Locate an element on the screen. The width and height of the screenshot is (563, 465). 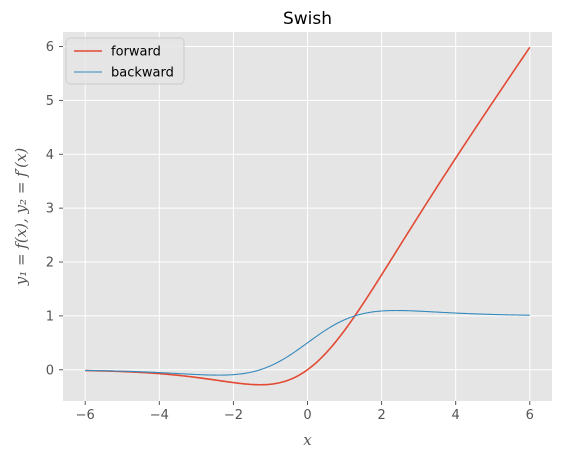
x-tick-label: 4 is located at coordinates (456, 415).